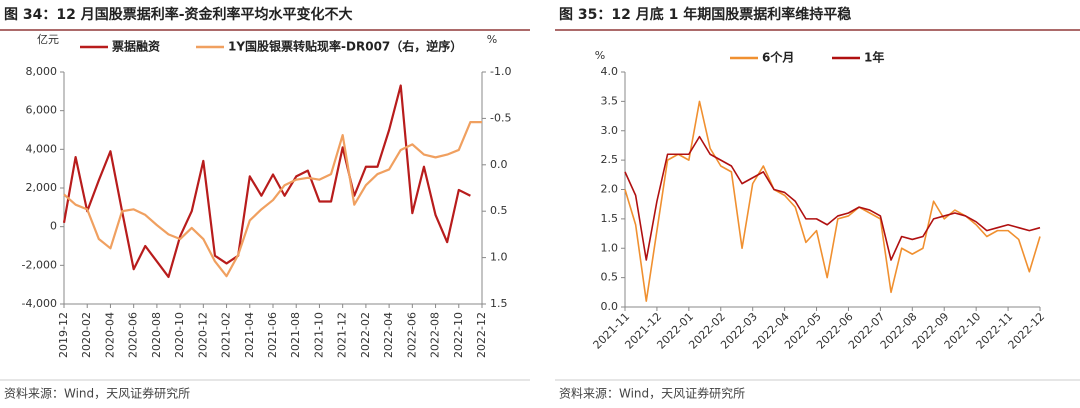  Describe the element at coordinates (499, 164) in the screenshot. I see `y2-tick-label: 0.0` at that location.